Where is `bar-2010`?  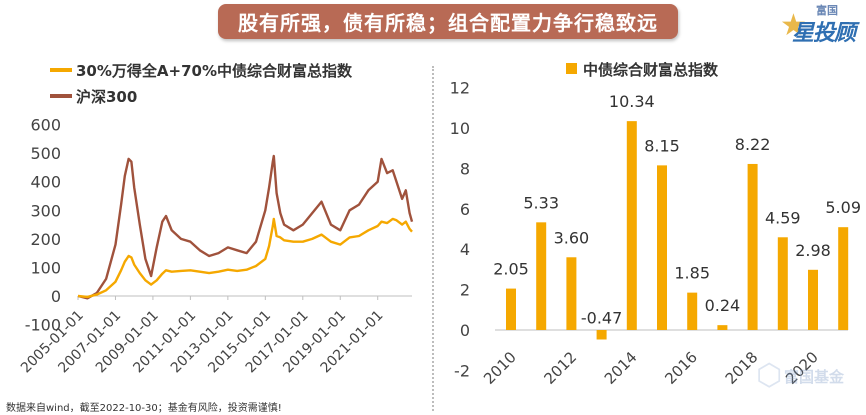
bar-2010 is located at coordinates (511, 309).